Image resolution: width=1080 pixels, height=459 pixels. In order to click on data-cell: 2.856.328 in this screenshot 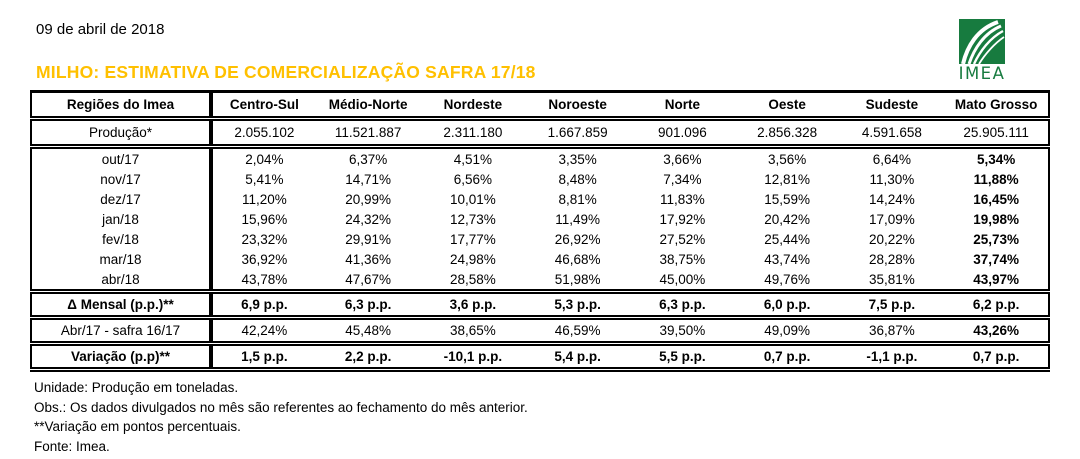, I will do `click(787, 133)`.